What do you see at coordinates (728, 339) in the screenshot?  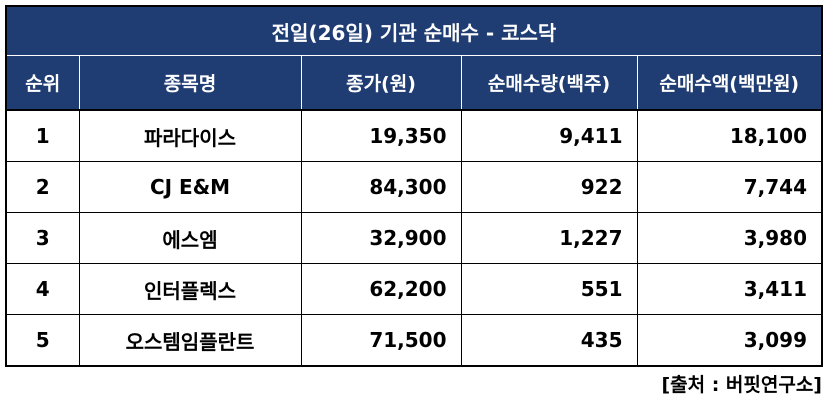 I see `cell-amount: 3,099` at bounding box center [728, 339].